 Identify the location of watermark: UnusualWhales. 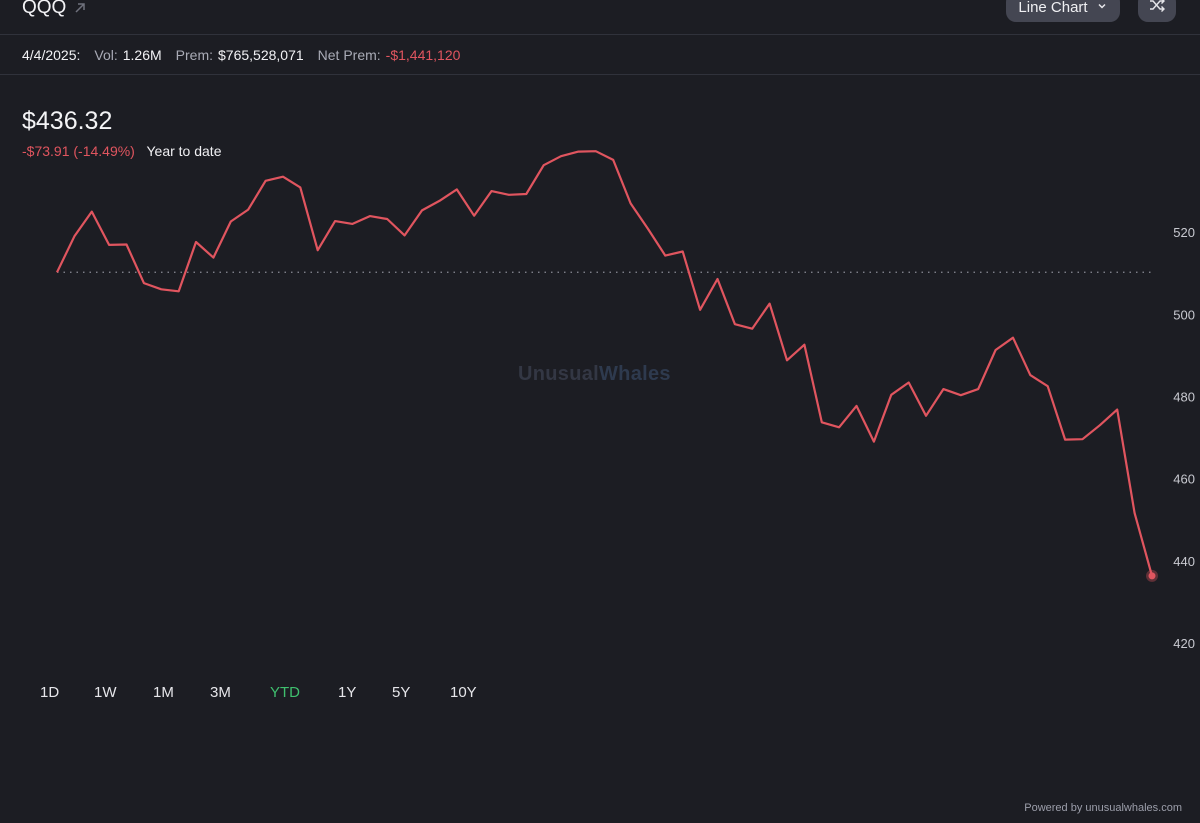
(594, 374).